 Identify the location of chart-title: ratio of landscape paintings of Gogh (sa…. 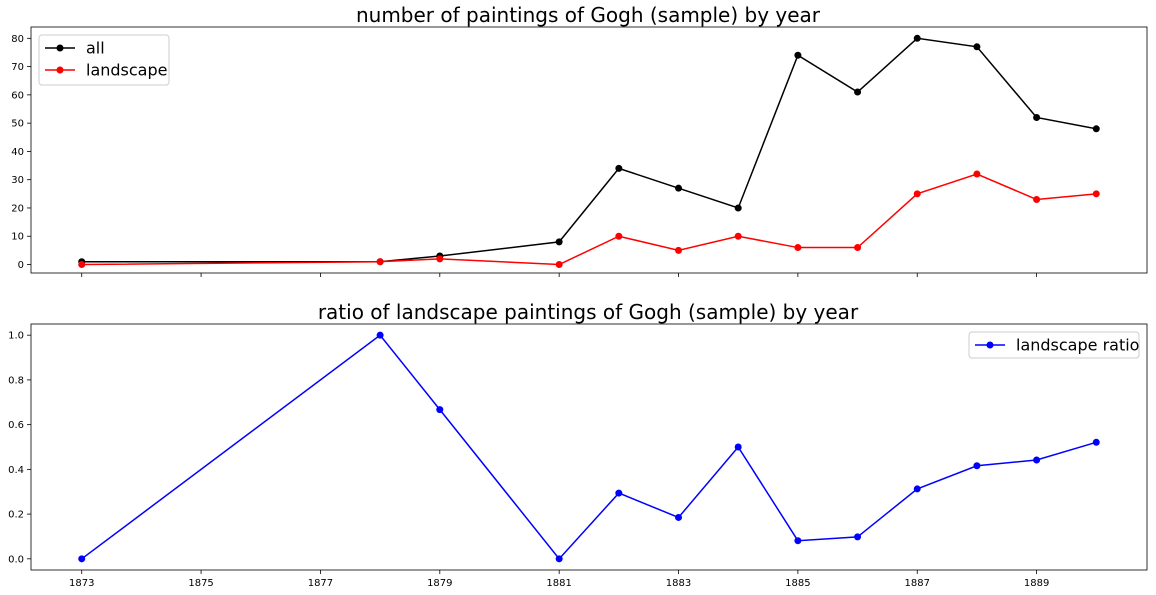
(588, 312).